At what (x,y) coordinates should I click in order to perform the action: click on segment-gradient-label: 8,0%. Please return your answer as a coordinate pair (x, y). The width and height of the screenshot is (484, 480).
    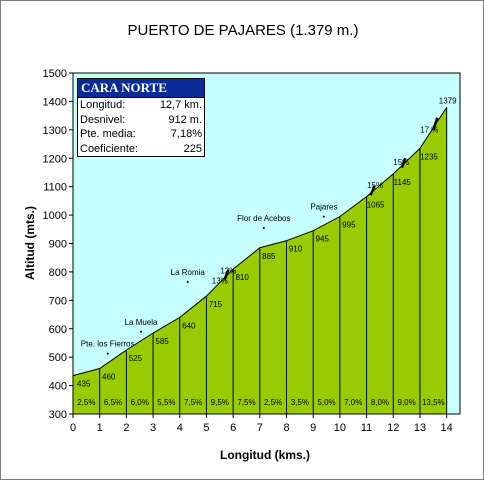
    Looking at the image, I should click on (380, 402).